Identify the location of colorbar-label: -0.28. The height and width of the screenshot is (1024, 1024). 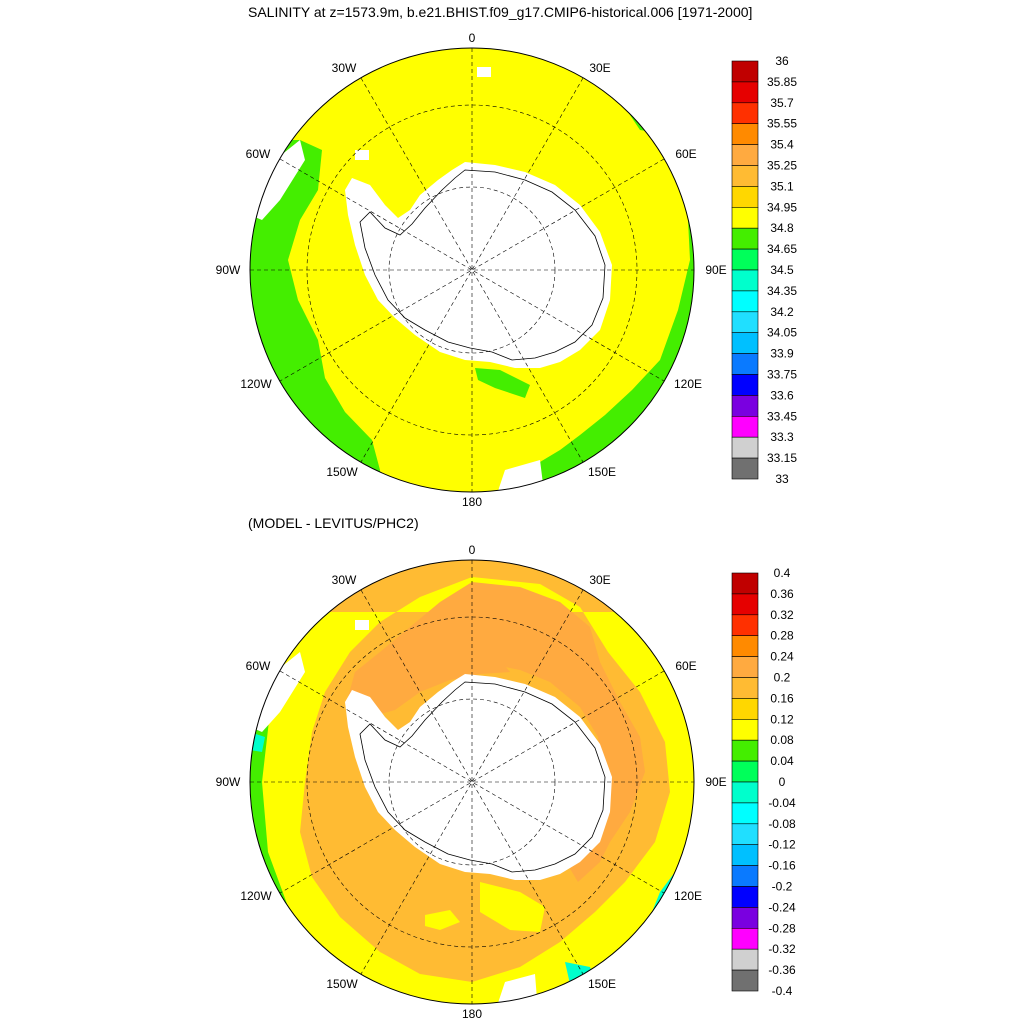
(782, 928).